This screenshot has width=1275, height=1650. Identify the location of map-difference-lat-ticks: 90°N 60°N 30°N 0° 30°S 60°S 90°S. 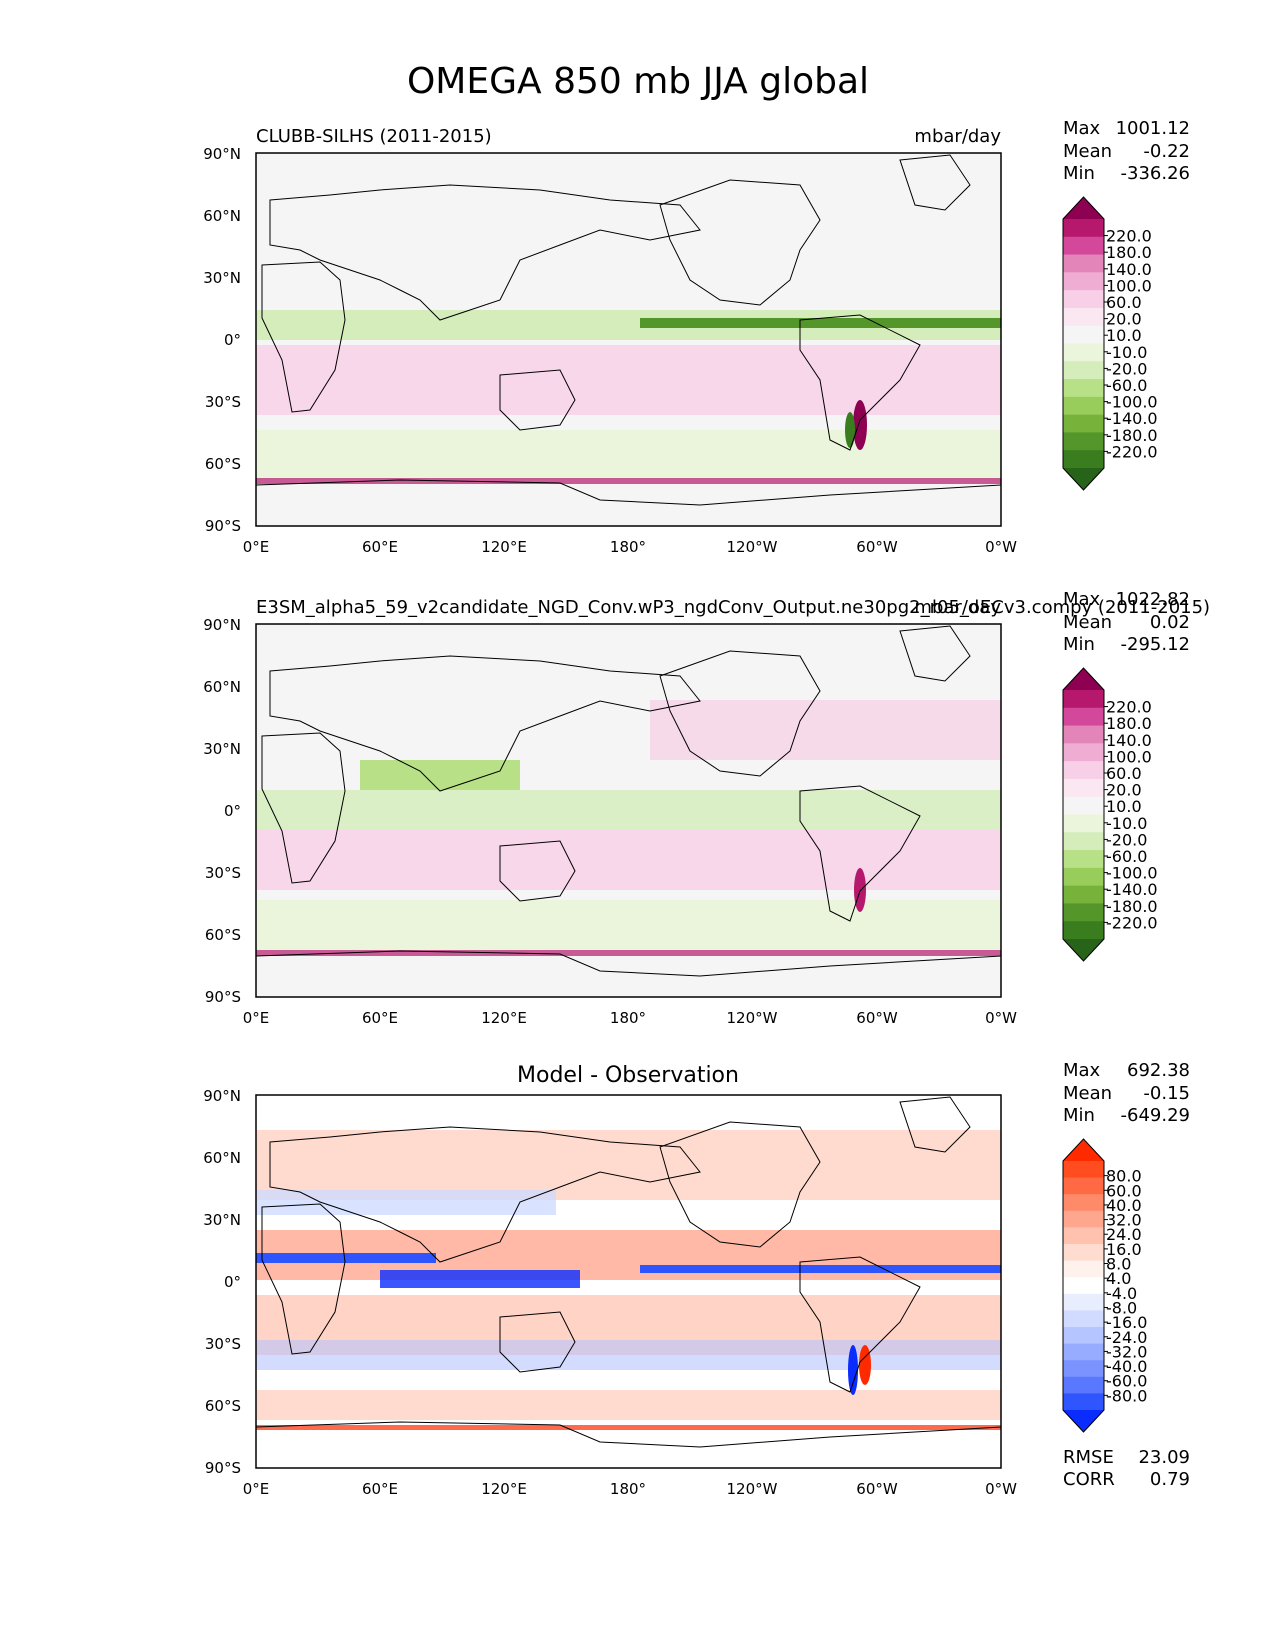
(222, 1282).